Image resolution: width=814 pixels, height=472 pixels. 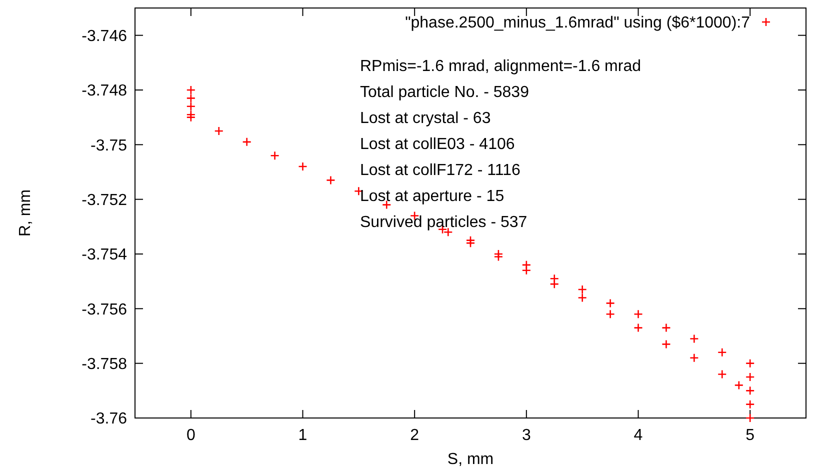 What do you see at coordinates (303, 435) in the screenshot?
I see `x-tick-label: 1` at bounding box center [303, 435].